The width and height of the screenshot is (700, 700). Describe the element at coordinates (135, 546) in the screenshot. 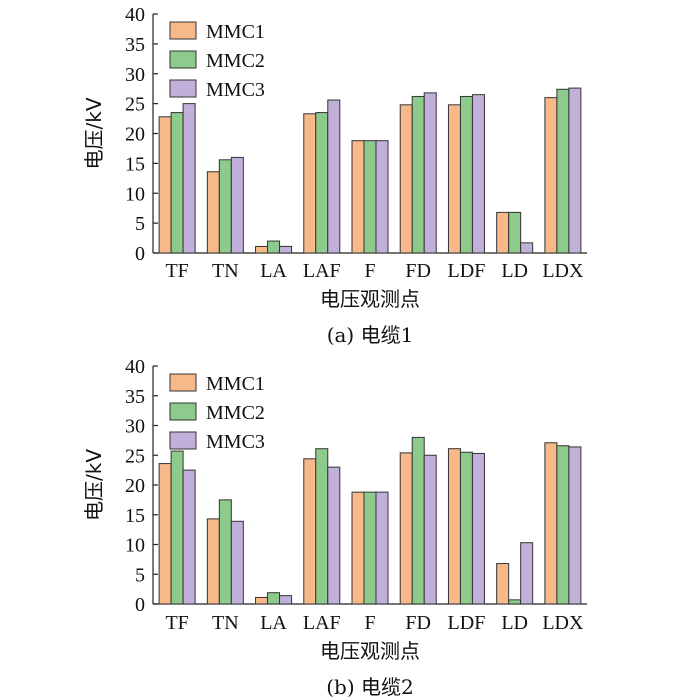

I see `y-tick-label: 10` at that location.